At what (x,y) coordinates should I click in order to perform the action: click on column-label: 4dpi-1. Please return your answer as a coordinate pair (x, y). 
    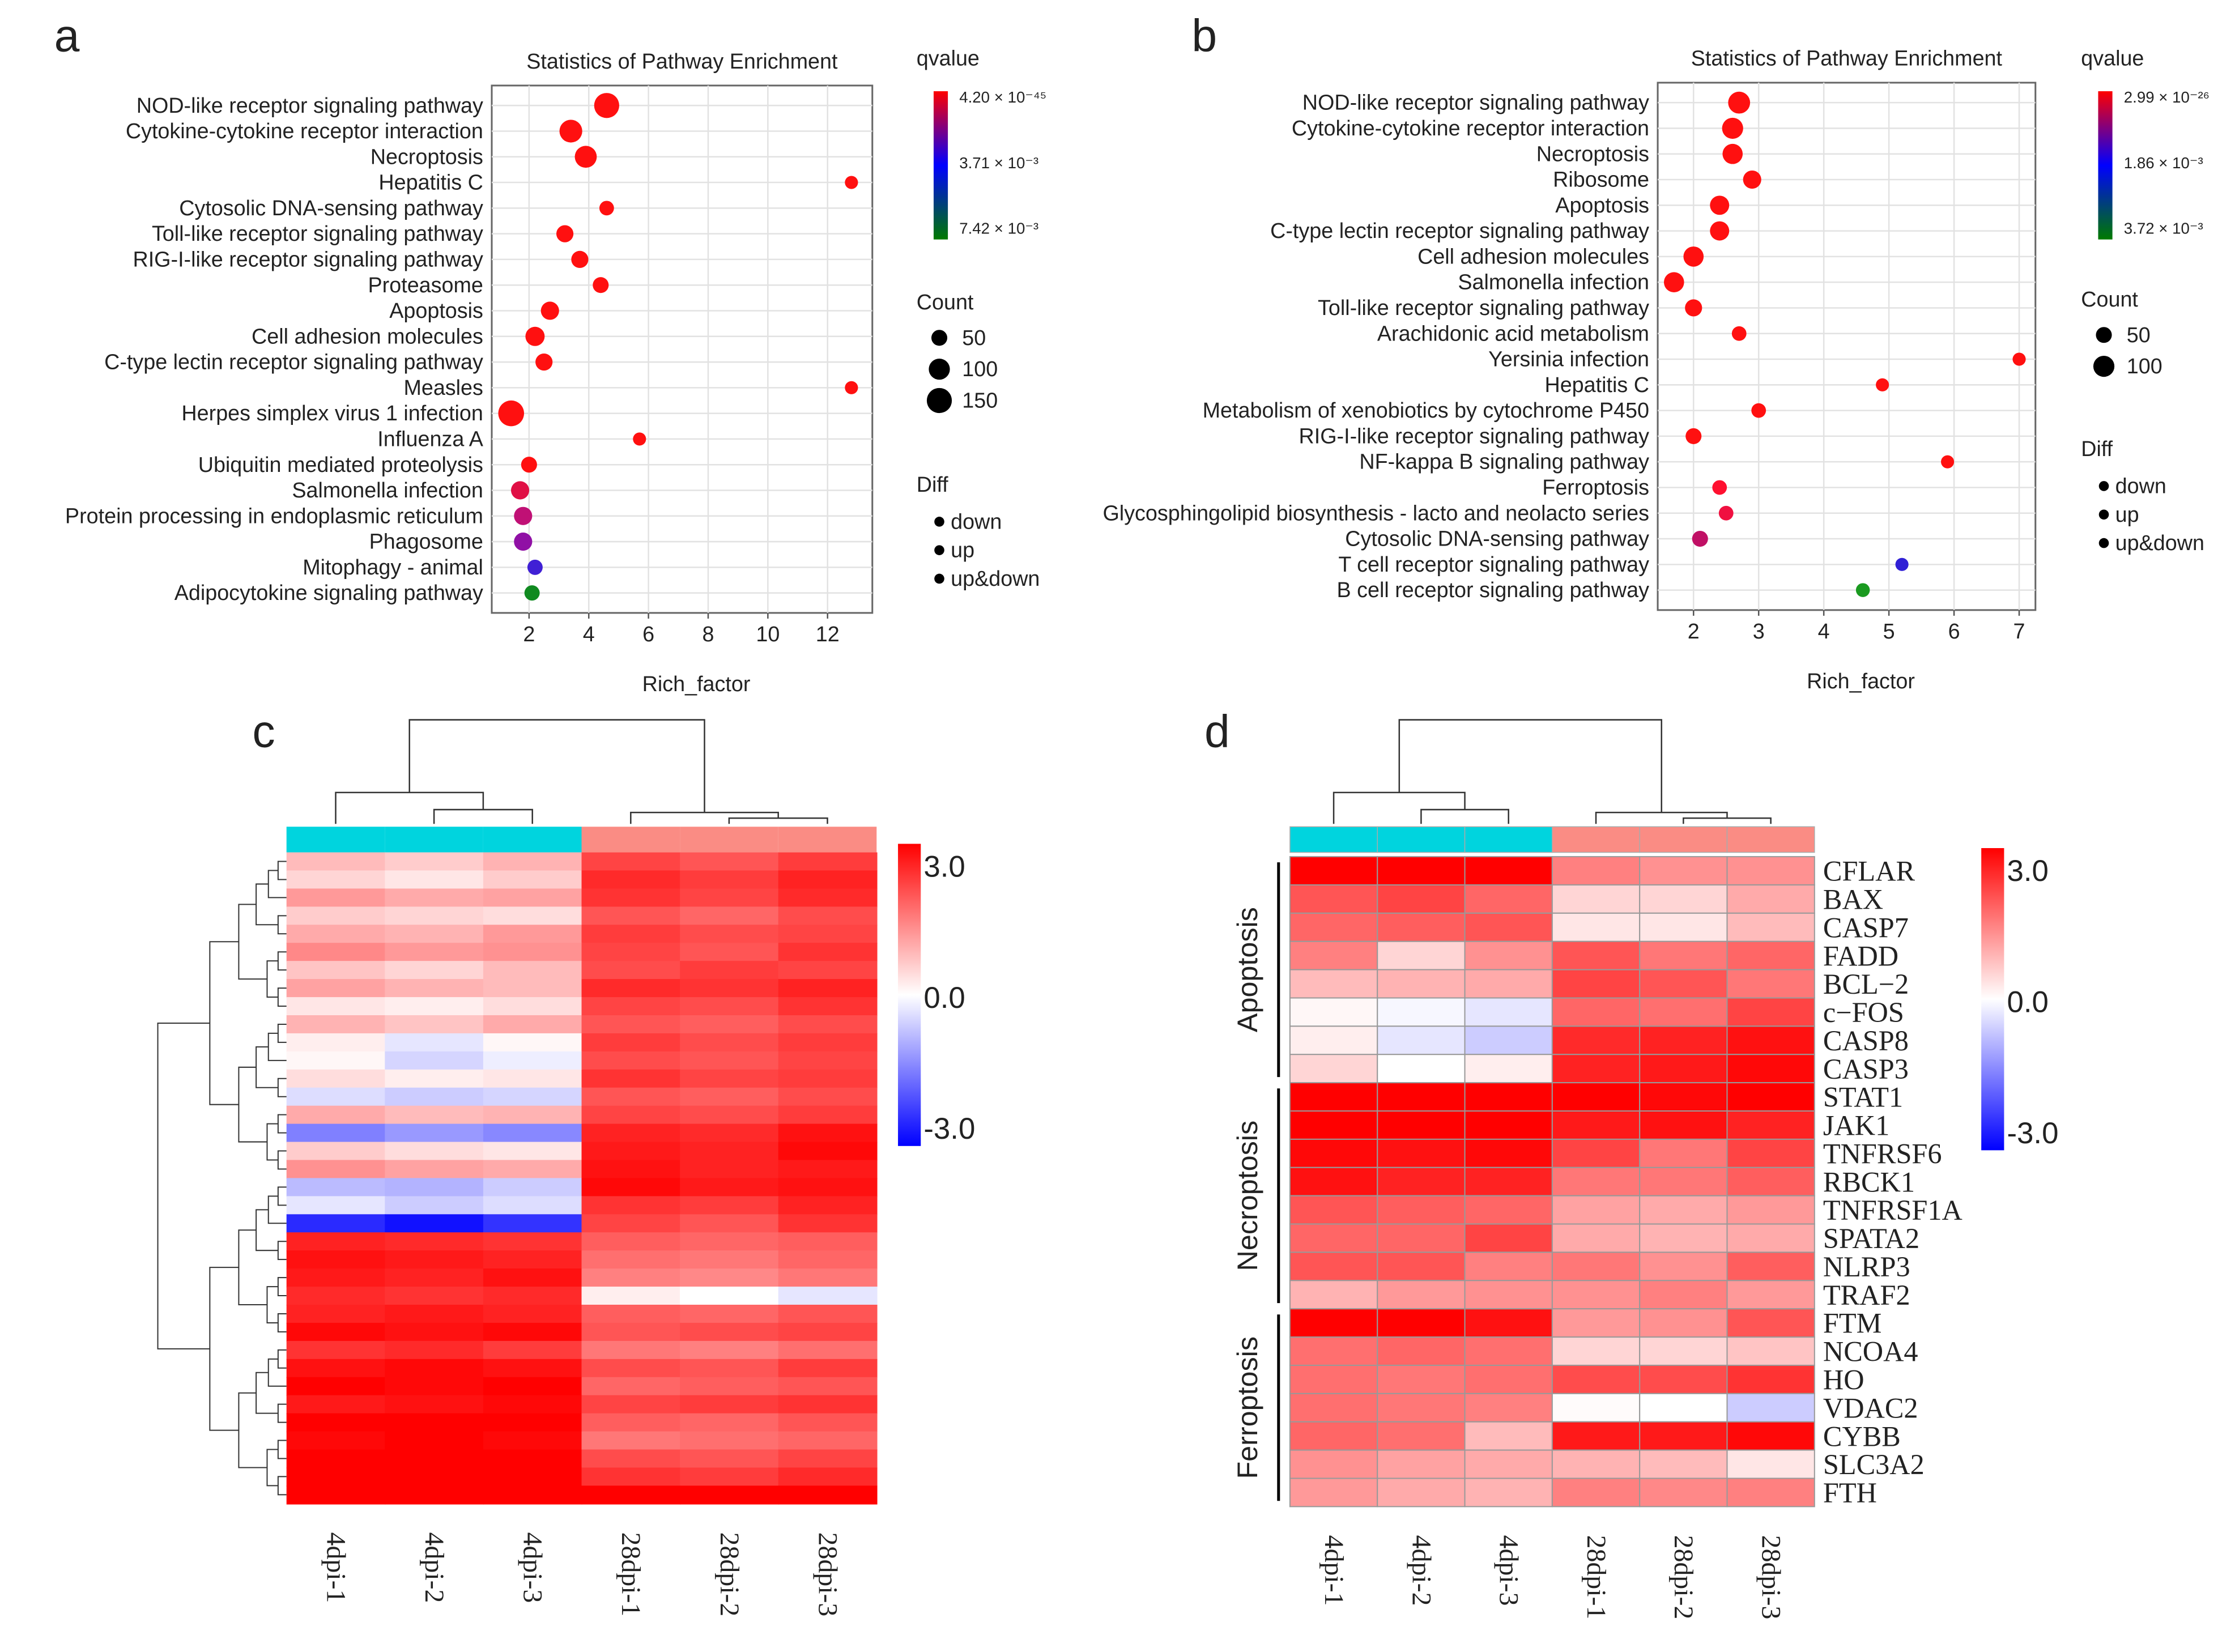
    Looking at the image, I should click on (336, 1567).